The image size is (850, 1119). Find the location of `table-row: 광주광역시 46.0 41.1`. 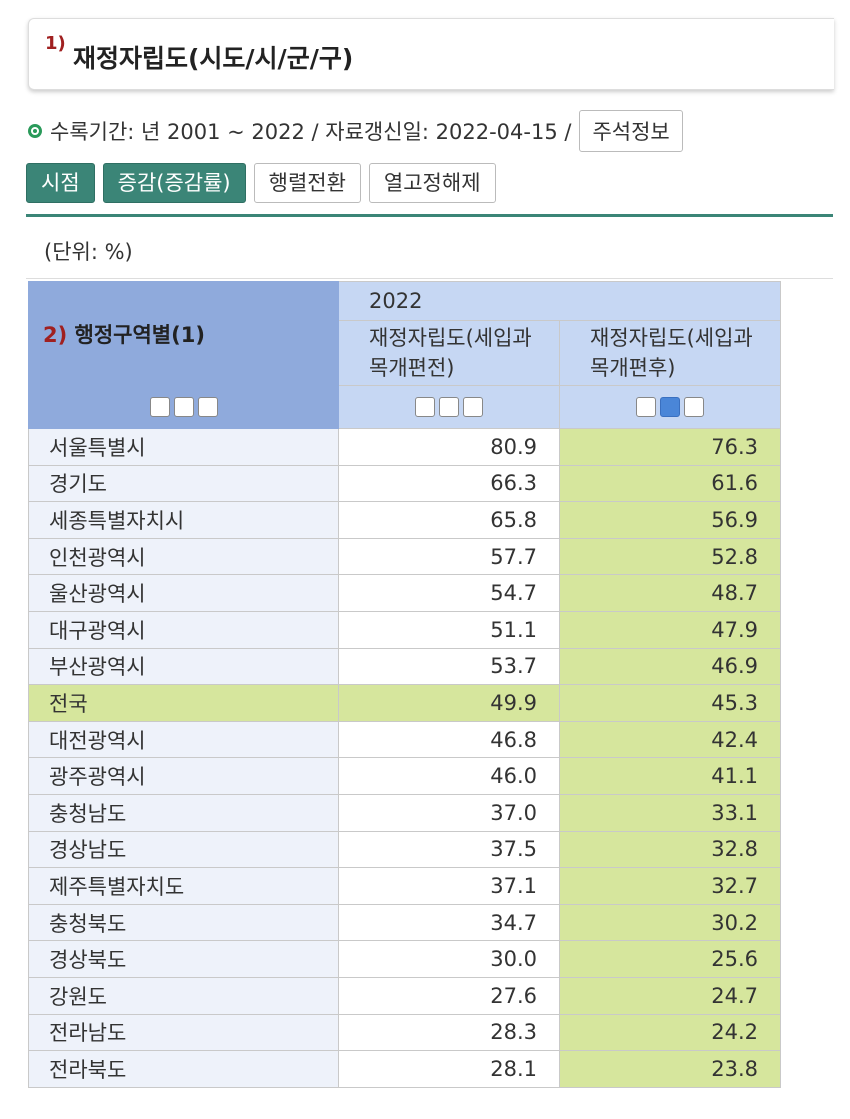

table-row: 광주광역시 46.0 41.1 is located at coordinates (404, 776).